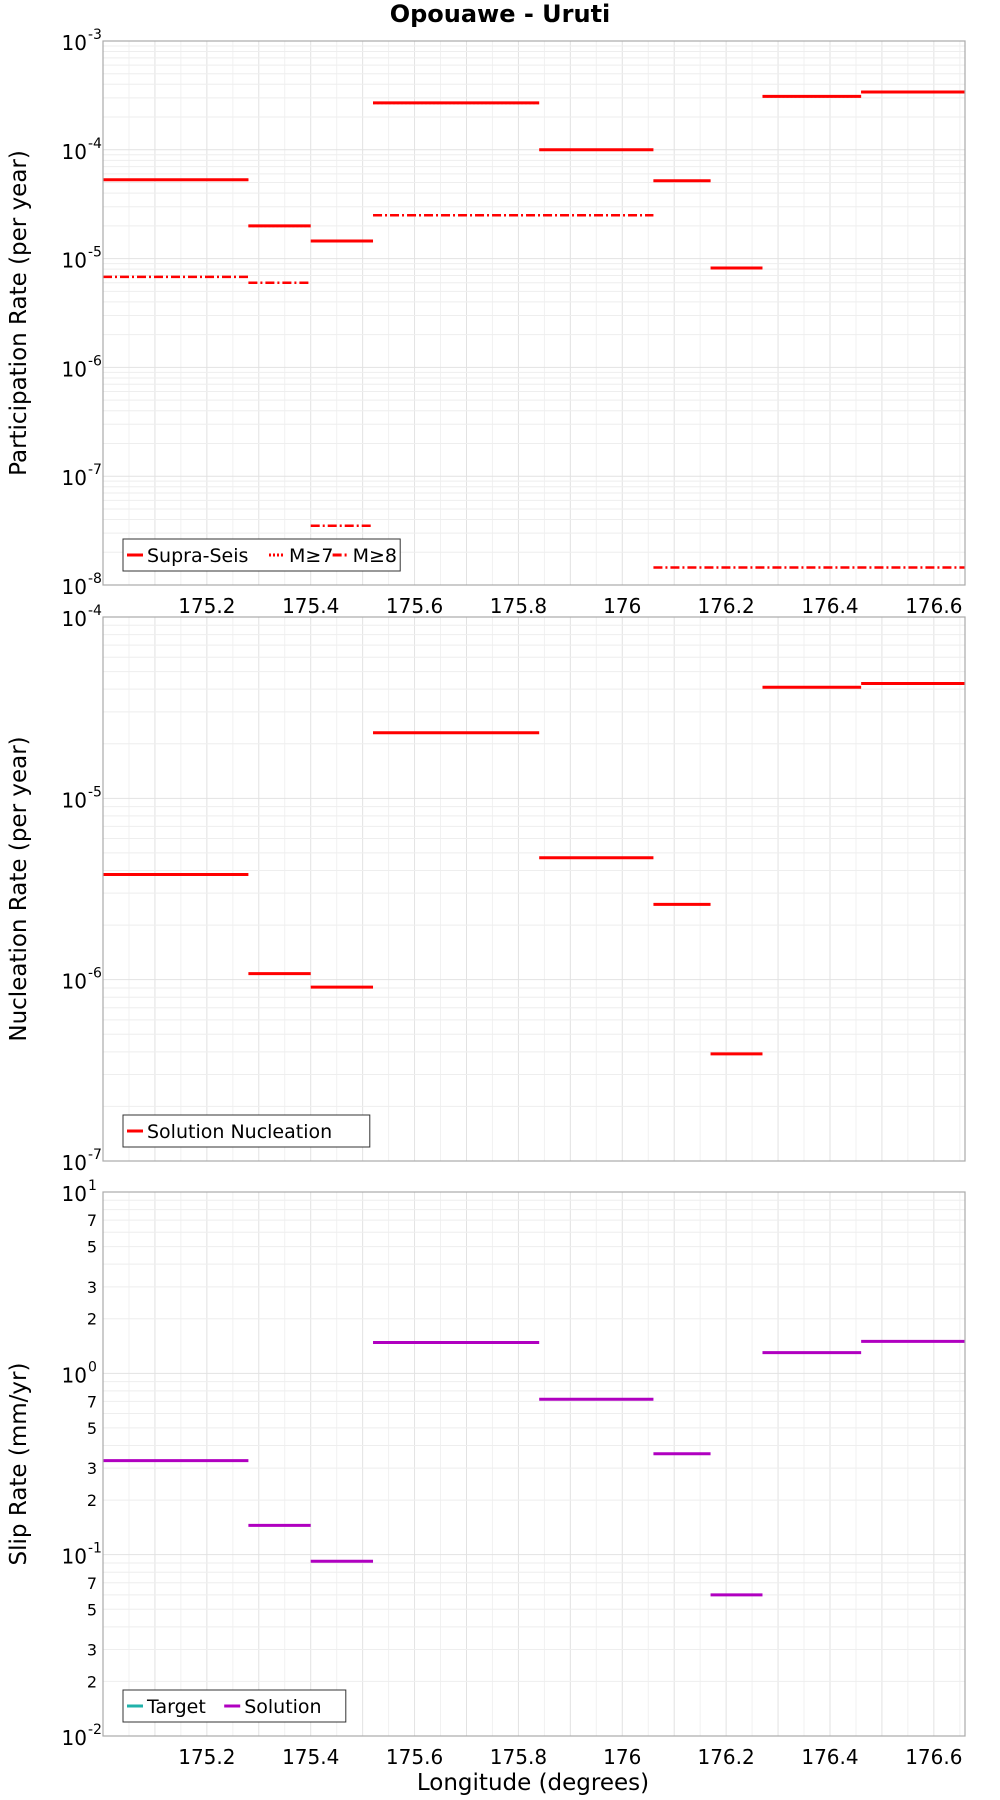 Image resolution: width=1000 pixels, height=1800 pixels. I want to click on legend-label: Supra-Seis, so click(197, 556).